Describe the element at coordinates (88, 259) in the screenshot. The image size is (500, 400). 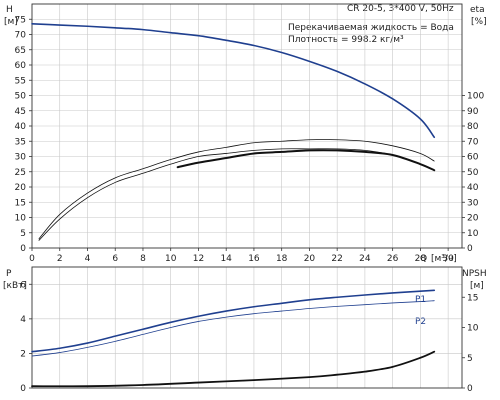
I see `top-x-tick-label: 4` at that location.